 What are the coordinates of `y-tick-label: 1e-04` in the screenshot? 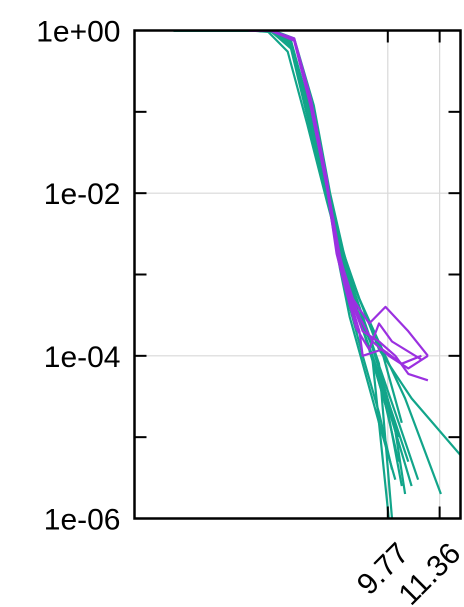 It's located at (82, 357).